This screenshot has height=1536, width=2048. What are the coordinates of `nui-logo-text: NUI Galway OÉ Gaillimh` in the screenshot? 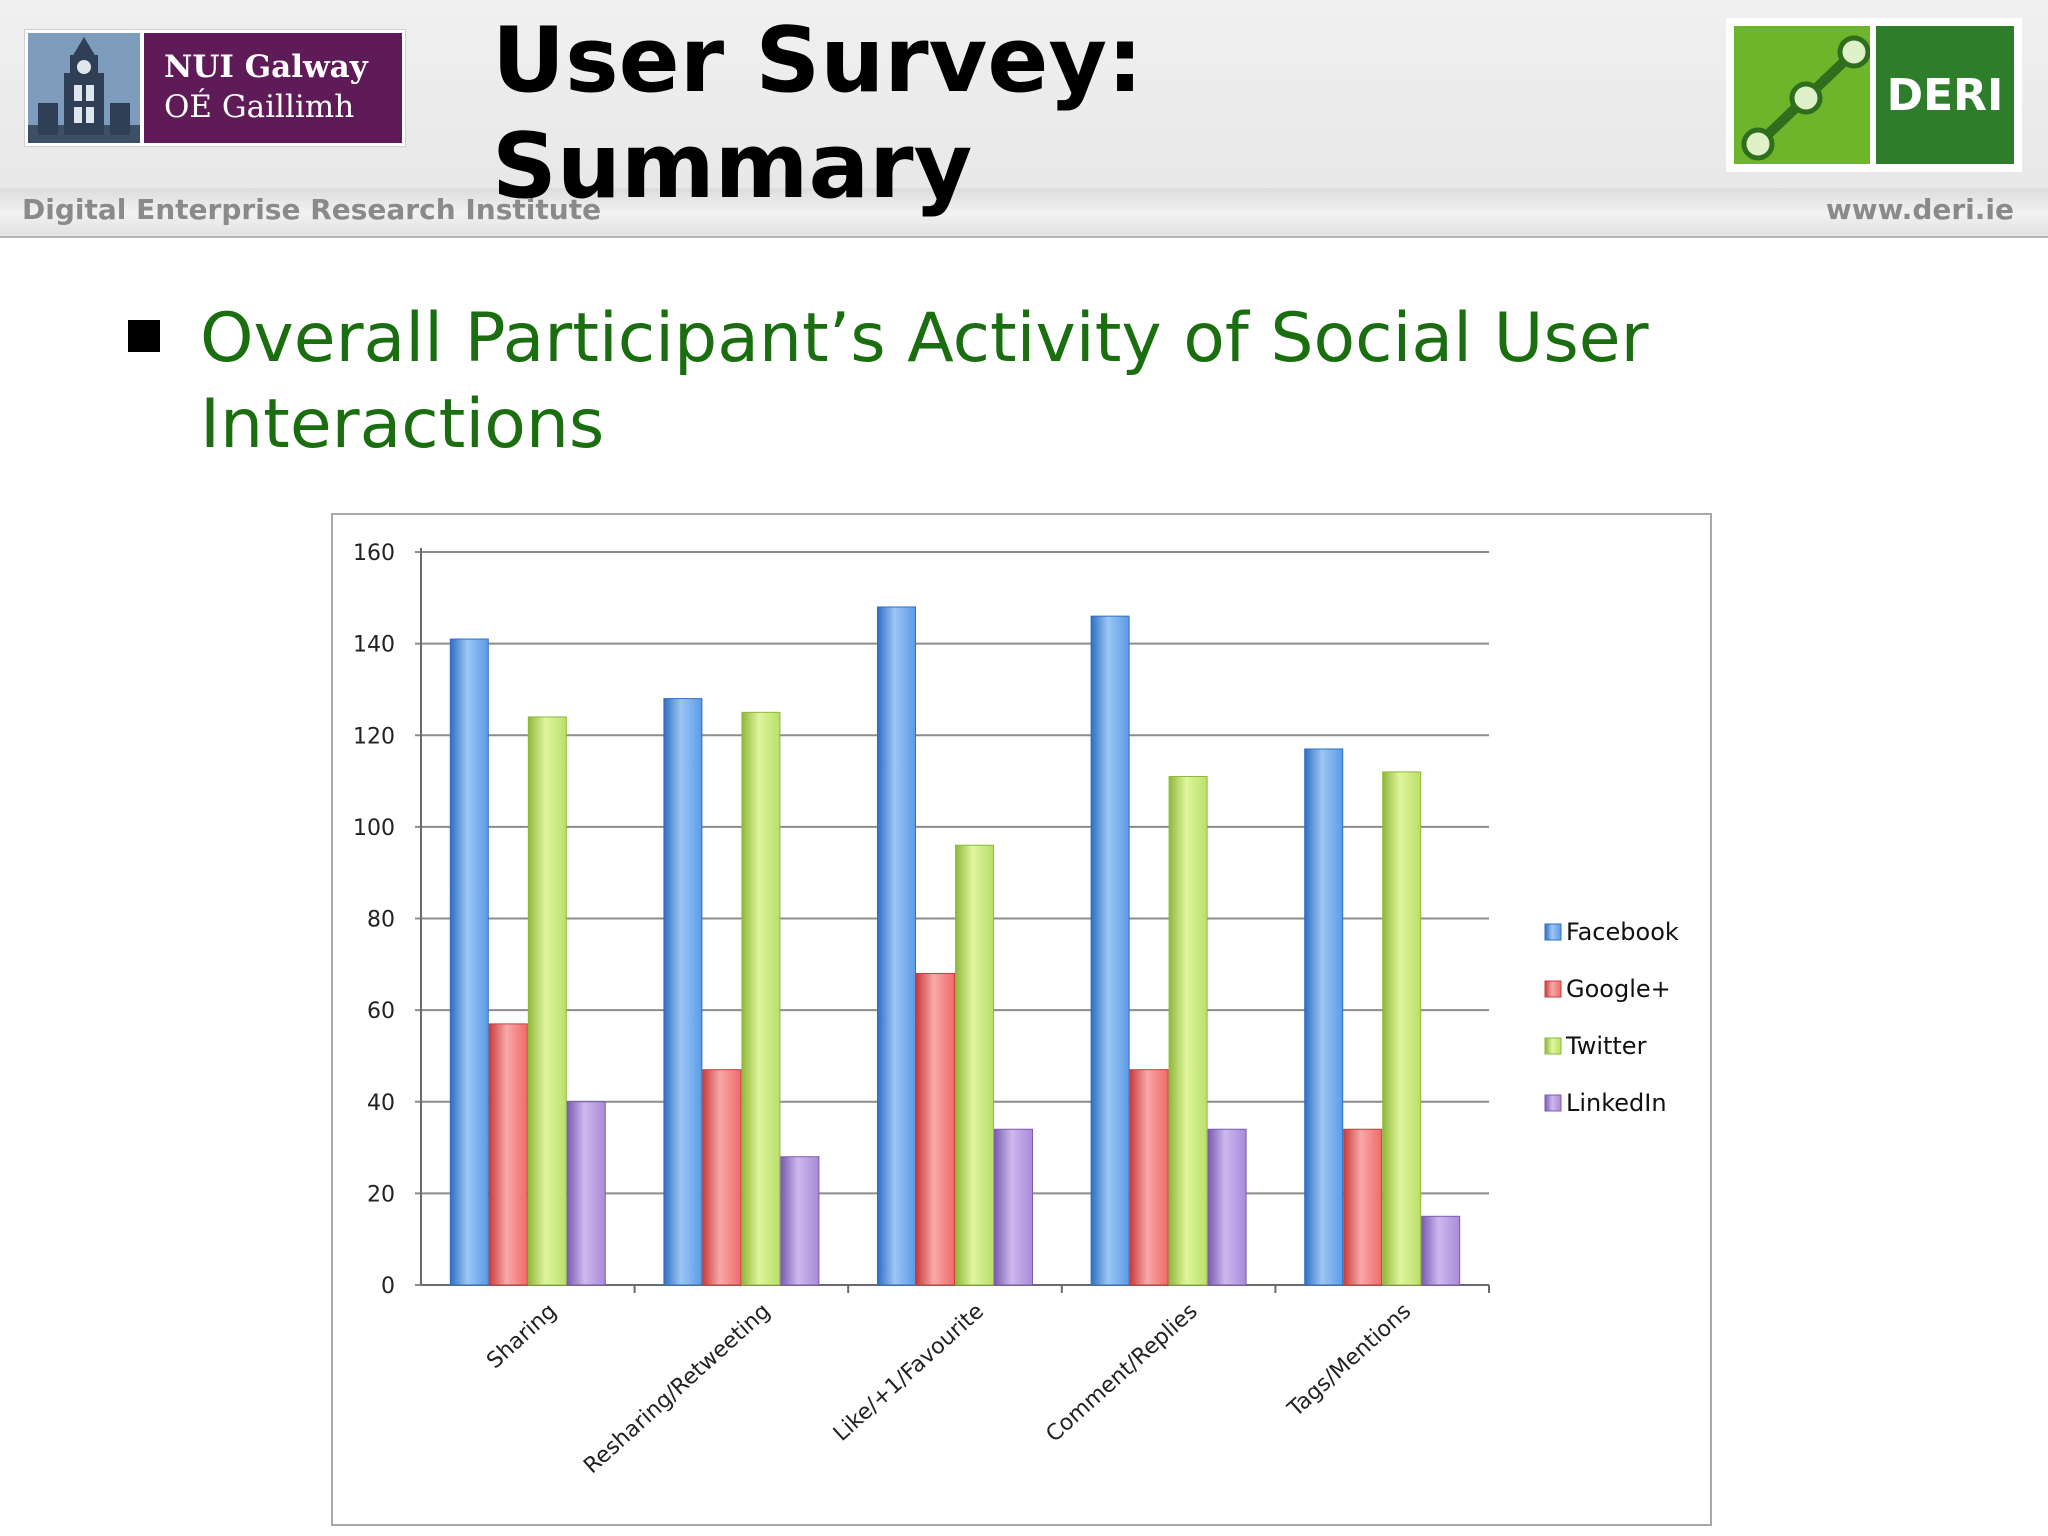 It's located at (273, 88).